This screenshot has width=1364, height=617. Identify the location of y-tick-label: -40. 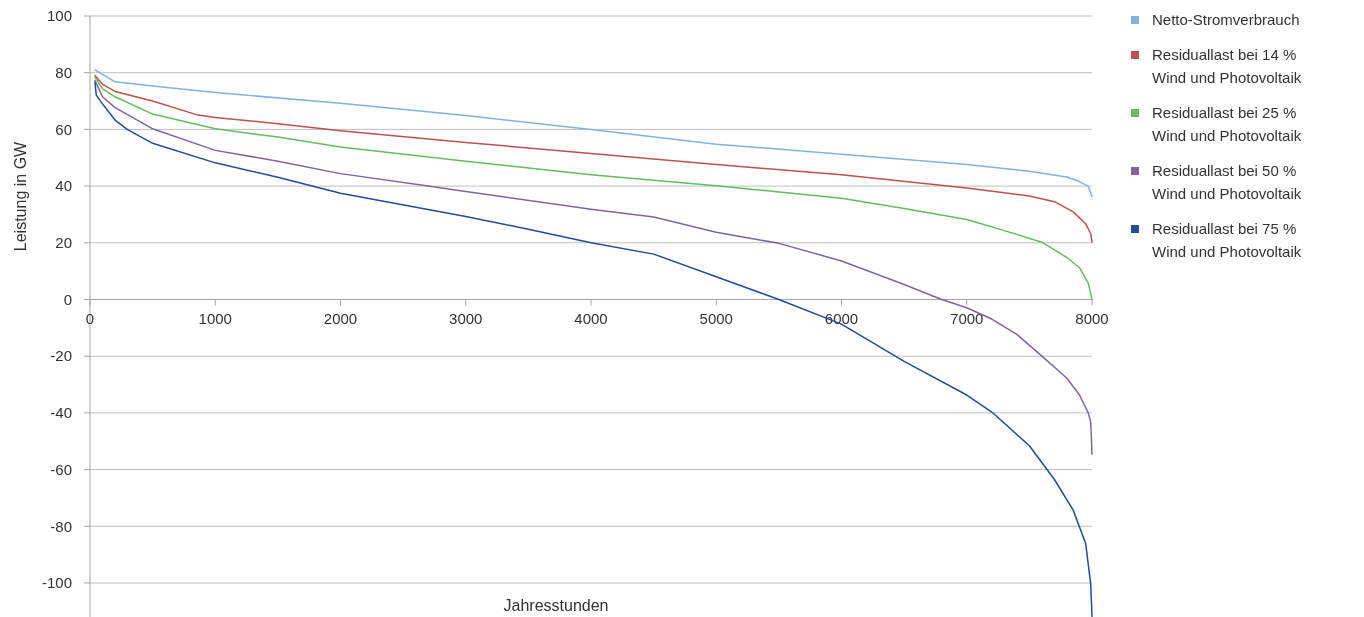
(61, 413).